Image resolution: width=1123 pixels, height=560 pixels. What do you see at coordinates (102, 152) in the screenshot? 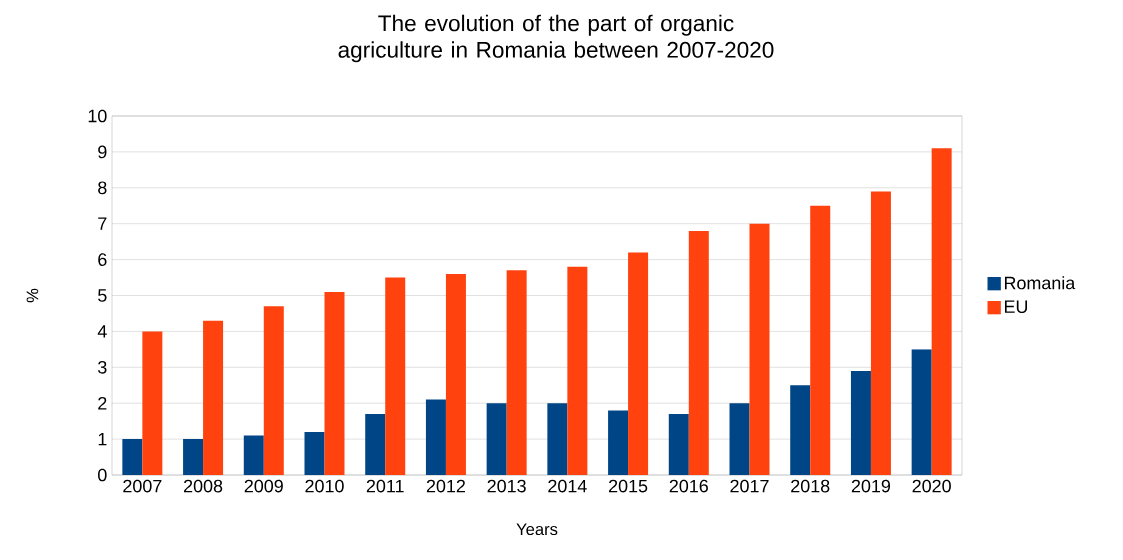
I see `y-tick-label: 9` at bounding box center [102, 152].